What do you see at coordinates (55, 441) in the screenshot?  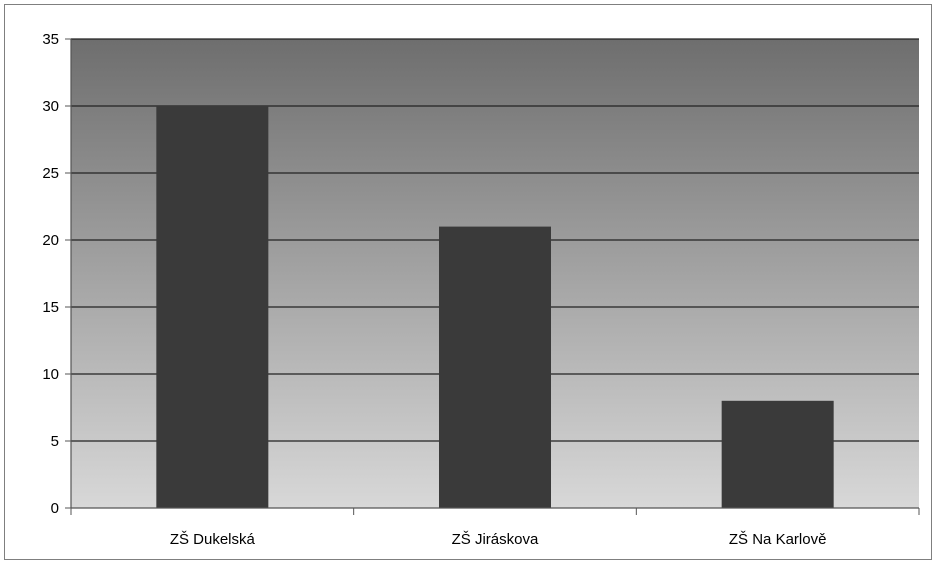 I see `y-tick-label: 5` at bounding box center [55, 441].